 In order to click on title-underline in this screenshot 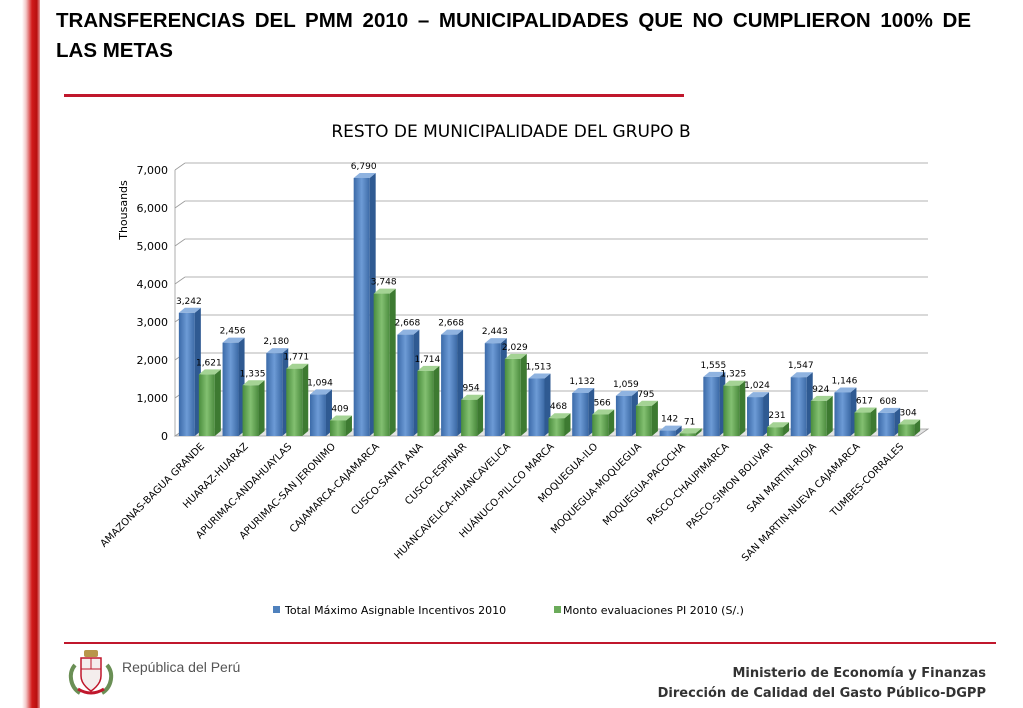, I will do `click(374, 95)`.